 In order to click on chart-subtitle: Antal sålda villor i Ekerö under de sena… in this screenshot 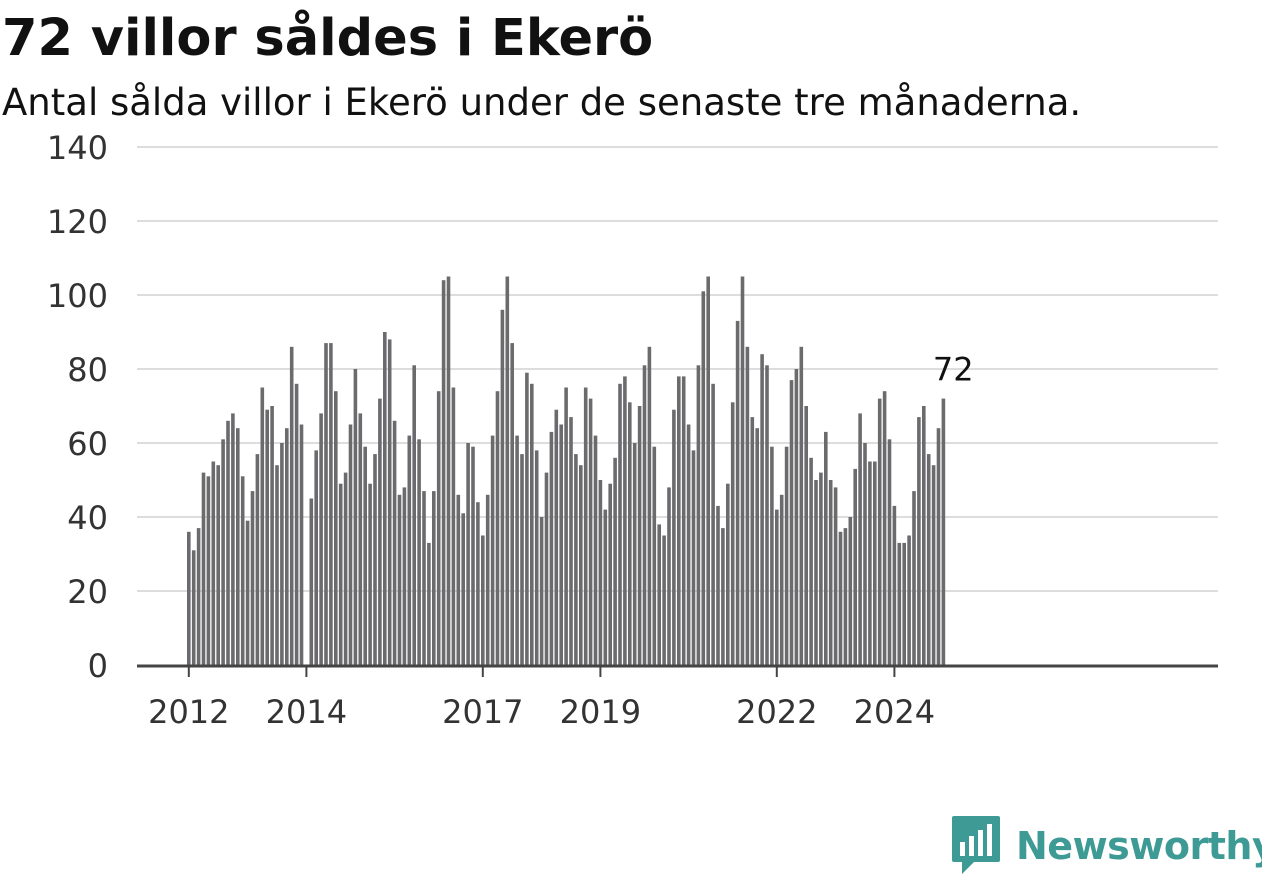, I will do `click(542, 102)`.